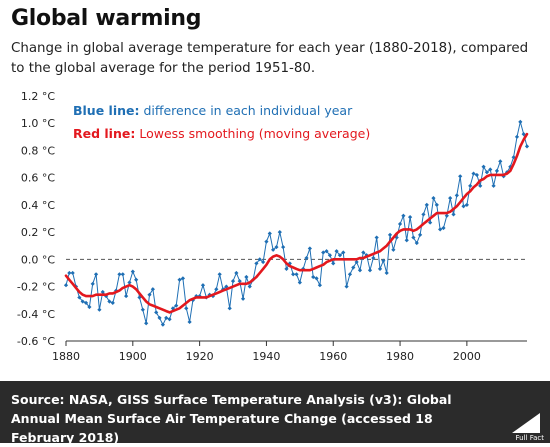 This screenshot has width=550, height=447. Describe the element at coordinates (38, 123) in the screenshot. I see `y-tick-label: 1.0 °C` at that location.